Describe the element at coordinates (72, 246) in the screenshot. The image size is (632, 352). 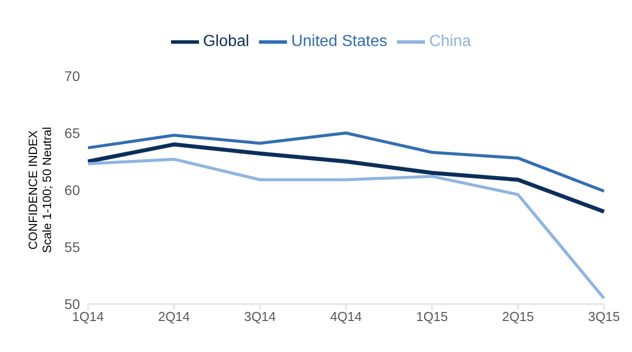
I see `y-tick-label: 55` at that location.